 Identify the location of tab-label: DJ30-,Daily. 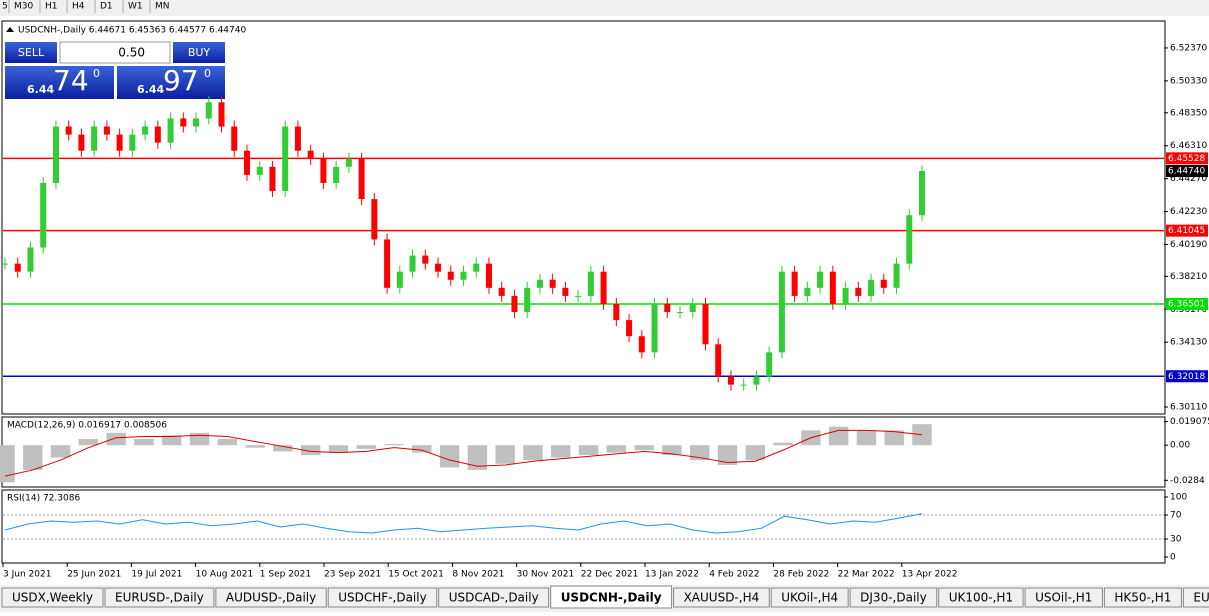
(893, 598).